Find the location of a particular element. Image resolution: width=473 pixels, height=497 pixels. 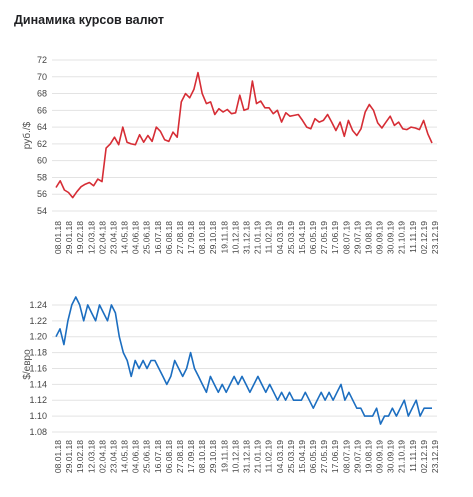

y-tick-label: 72 is located at coordinates (42, 60).